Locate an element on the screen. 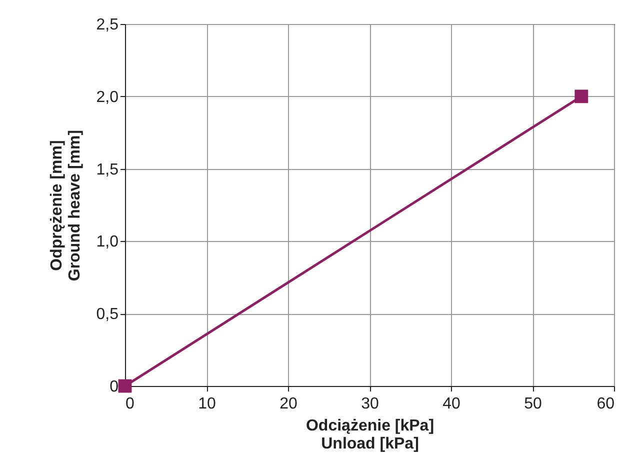  y-tick-label: 1,5 is located at coordinates (107, 169).